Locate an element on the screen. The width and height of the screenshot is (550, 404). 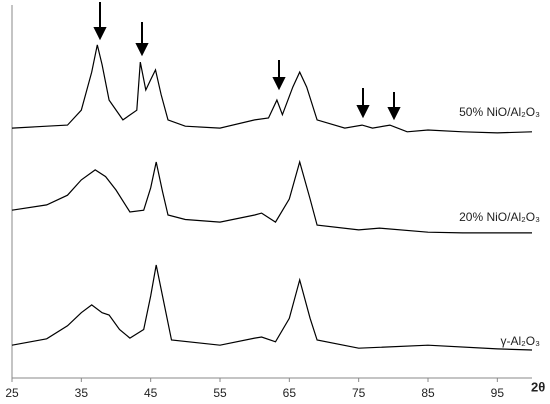
x-tick-label: 65 is located at coordinates (290, 393).